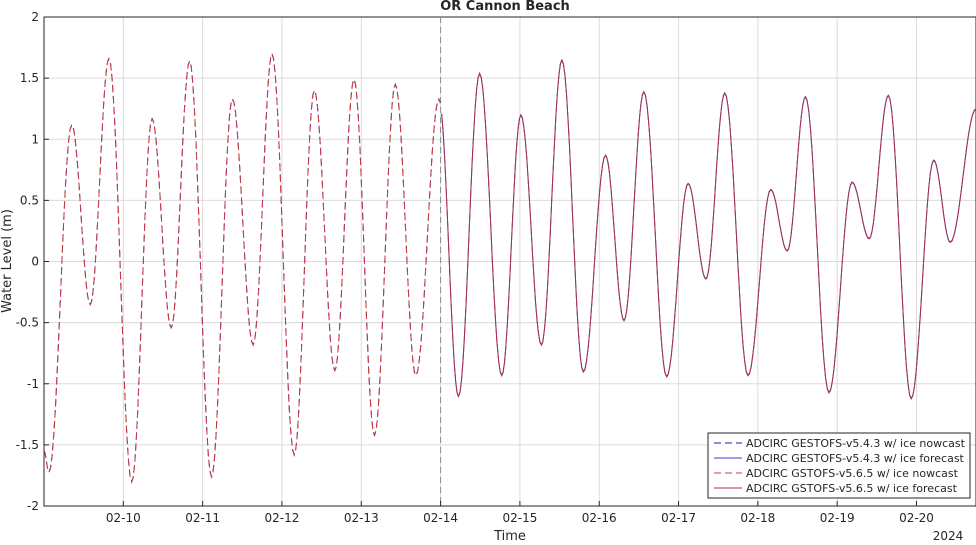 The height and width of the screenshot is (545, 976). What do you see at coordinates (282, 518) in the screenshot?
I see `x-tick-label: 02-12` at bounding box center [282, 518].